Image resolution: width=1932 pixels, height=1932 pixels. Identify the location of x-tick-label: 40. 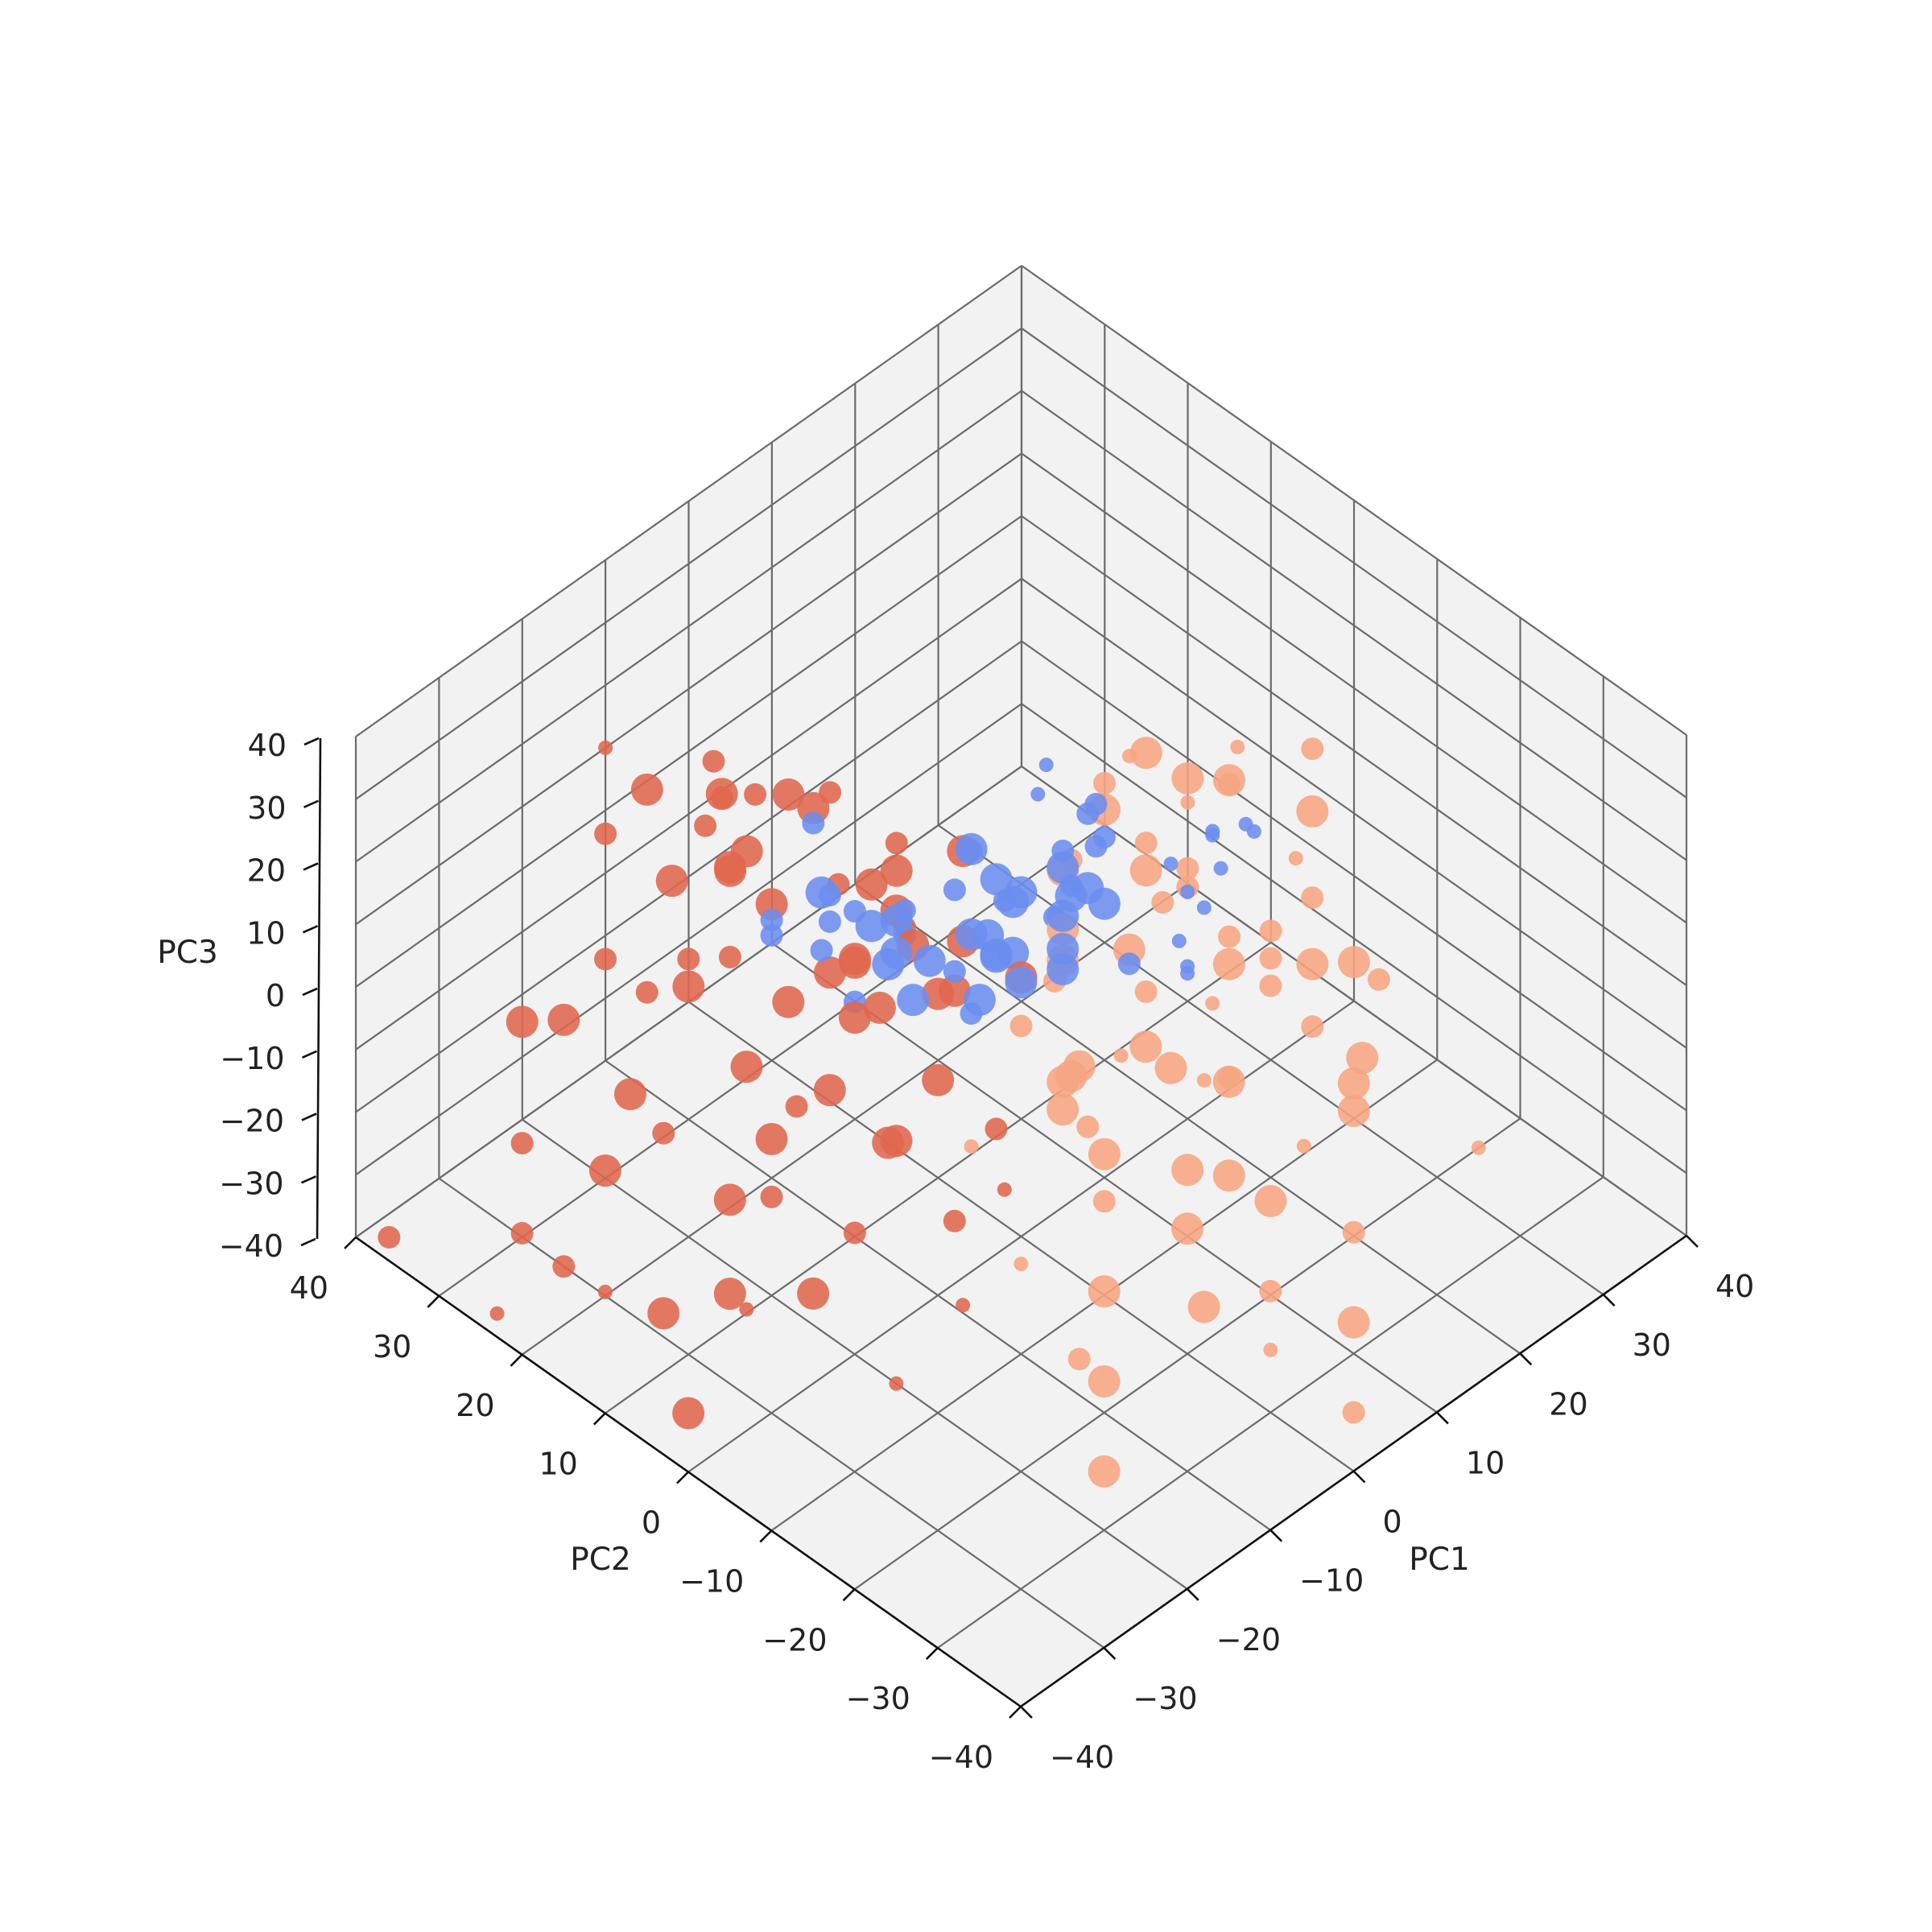
(1734, 1286).